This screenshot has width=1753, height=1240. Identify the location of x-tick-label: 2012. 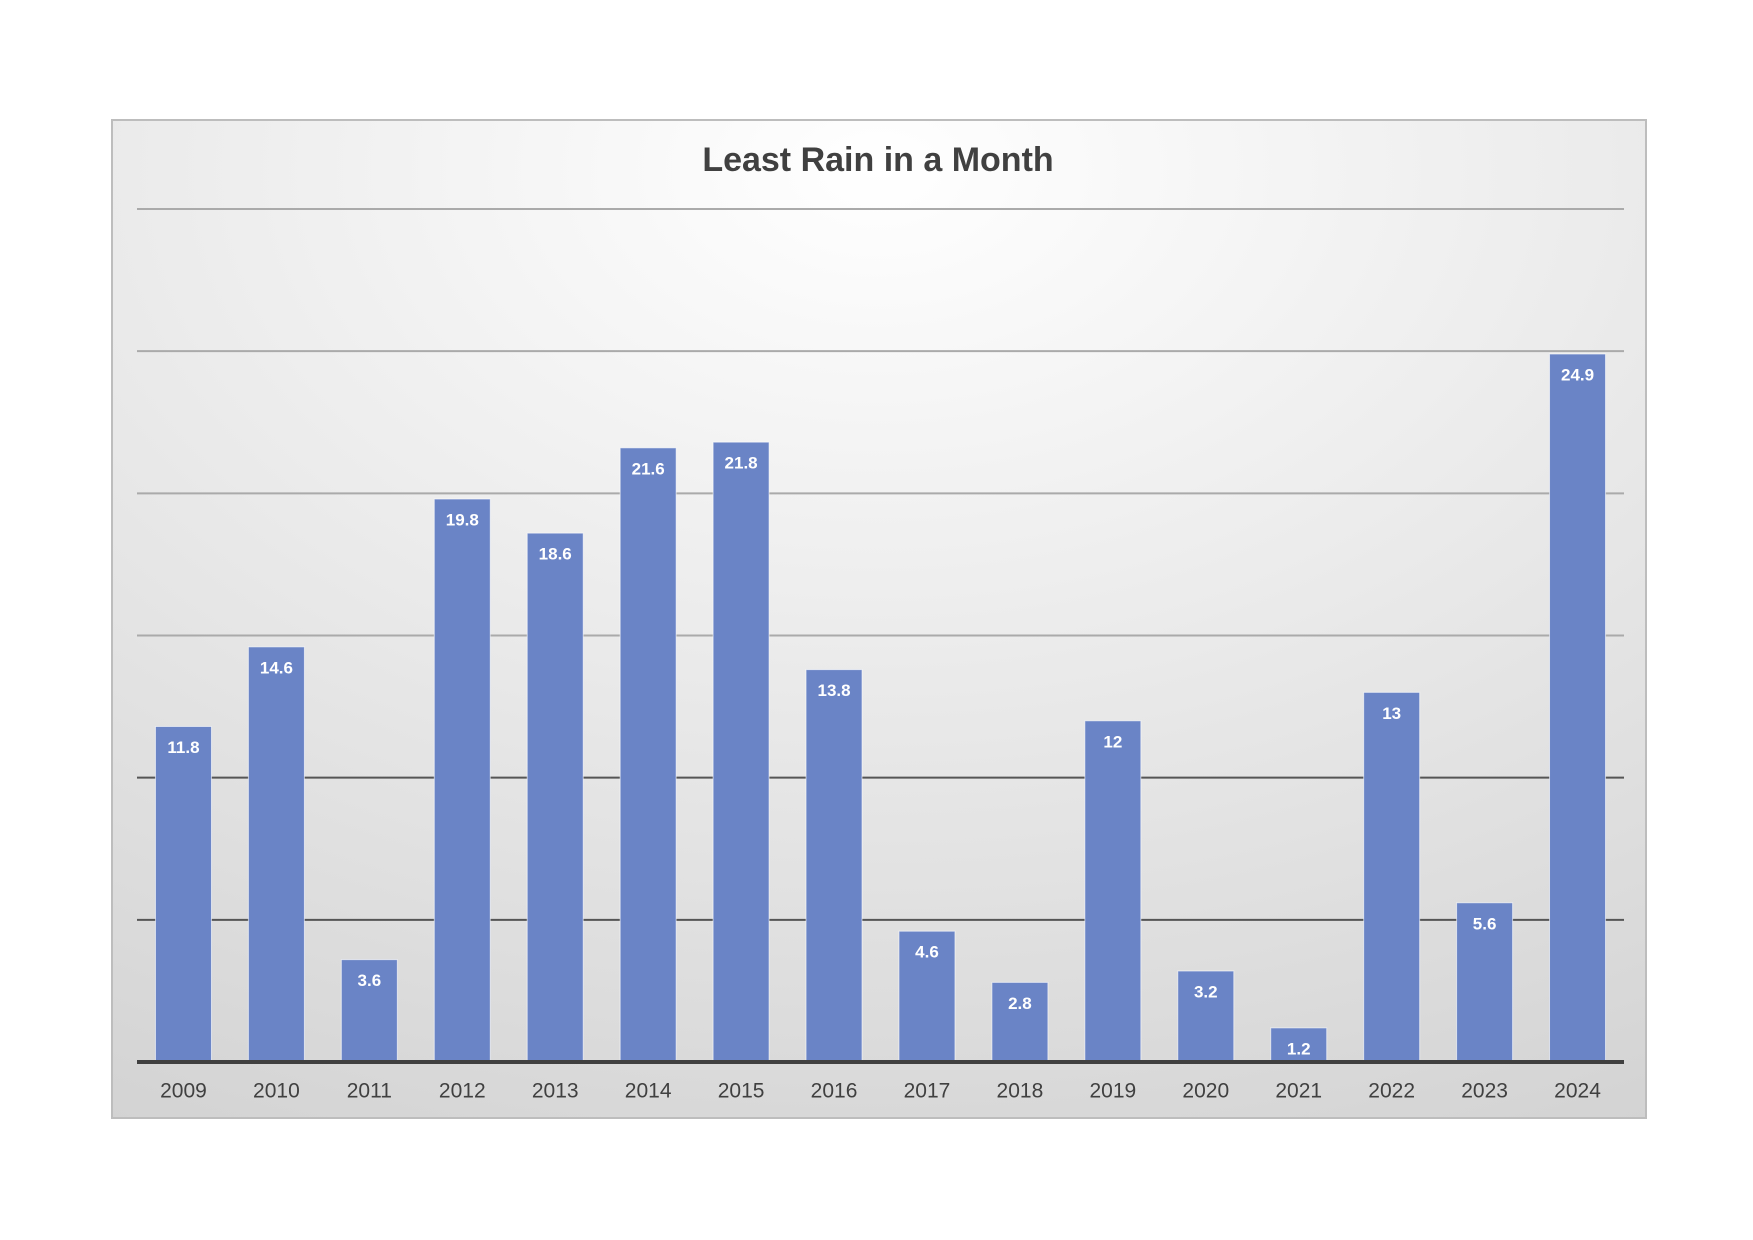
(462, 1091).